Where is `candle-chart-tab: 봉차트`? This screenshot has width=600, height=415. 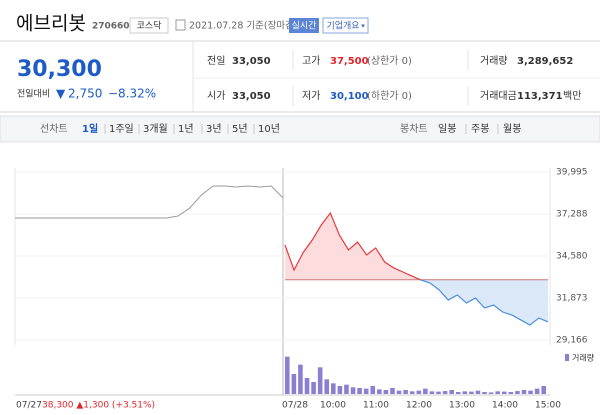 candle-chart-tab: 봉차트 is located at coordinates (414, 129).